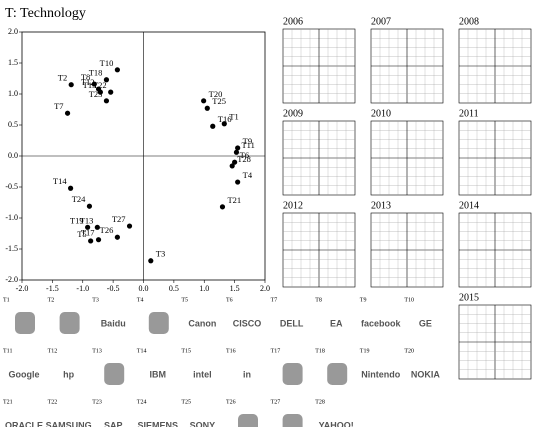 The height and width of the screenshot is (427, 541). Describe the element at coordinates (276, 402) in the screenshot. I see `logo-id: T27` at that location.